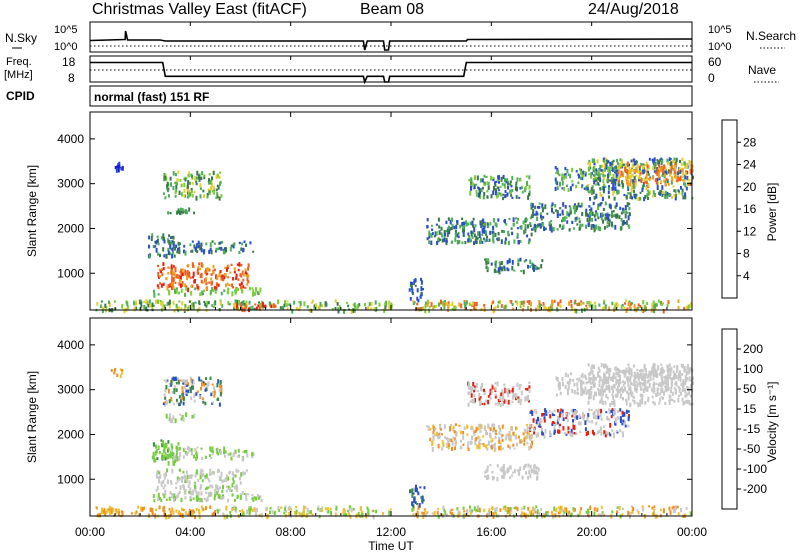  Describe the element at coordinates (190, 532) in the screenshot. I see `time-tick-label: 04:00` at that location.